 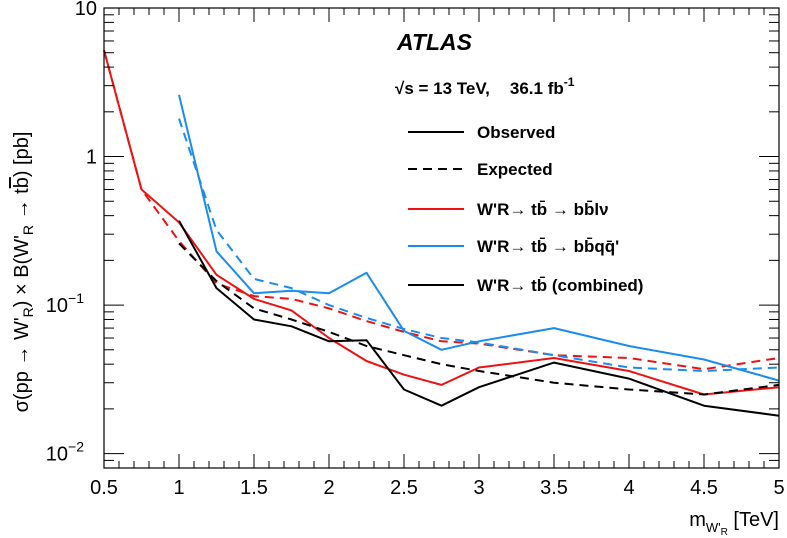 What do you see at coordinates (23, 272) in the screenshot?
I see `y-axis-title: σ(pp → W'R) × B(W'R → tb) [pb]` at bounding box center [23, 272].